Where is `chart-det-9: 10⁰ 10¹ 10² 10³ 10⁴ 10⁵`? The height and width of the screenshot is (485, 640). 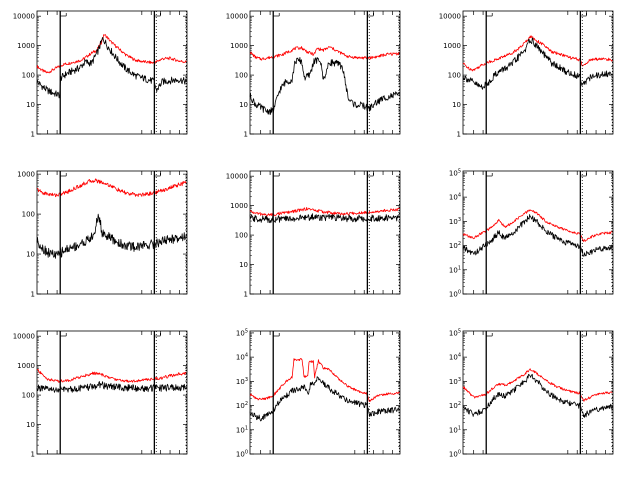
chart-det-9: 10⁰ 10¹ 10² 10³ 10⁴ 10⁵ is located at coordinates (531, 393).